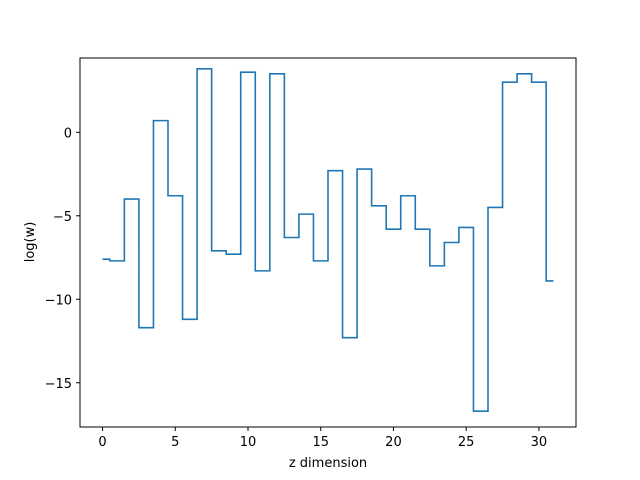  What do you see at coordinates (248, 442) in the screenshot?
I see `x-tick-label: 10` at bounding box center [248, 442].